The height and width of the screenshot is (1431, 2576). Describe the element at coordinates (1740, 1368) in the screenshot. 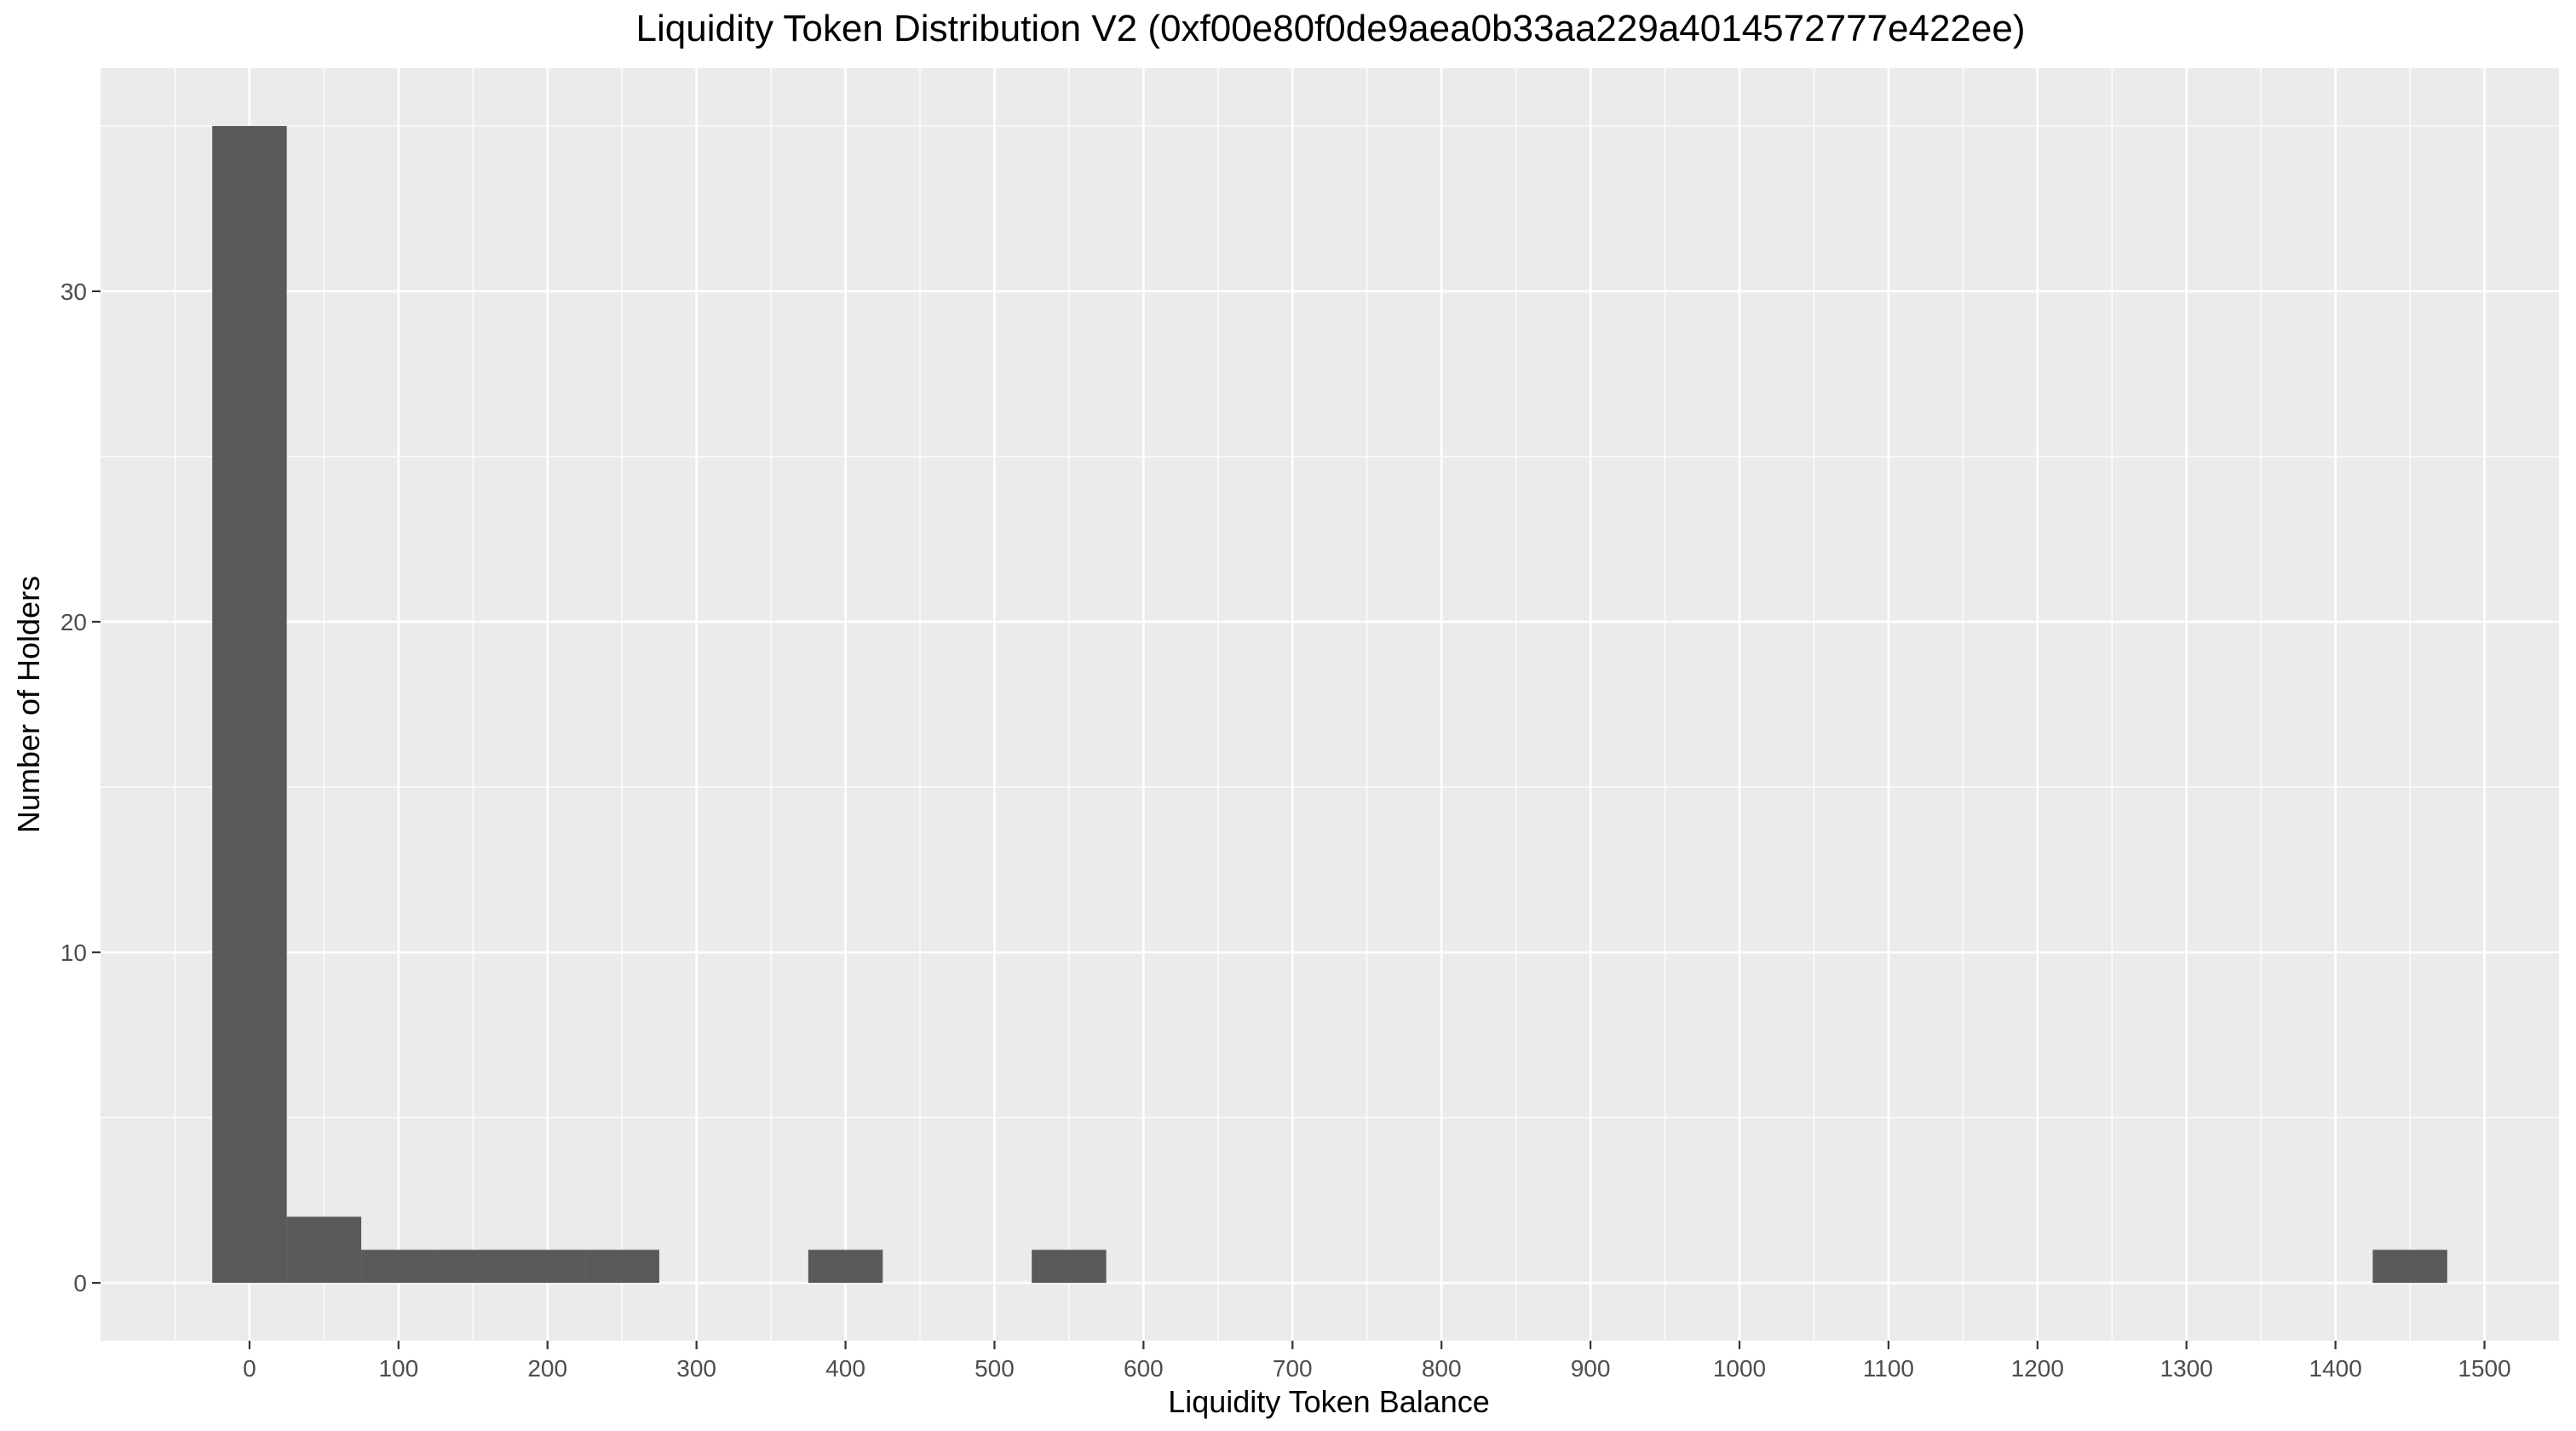

I see `x-tick-label: 1000` at that location.